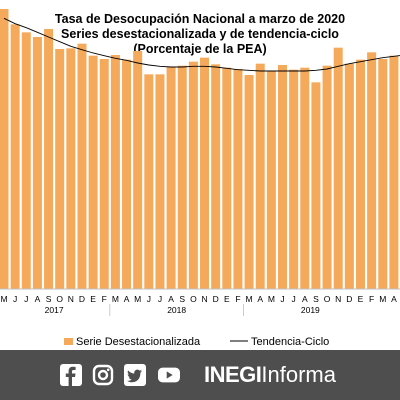 This screenshot has height=400, width=400. What do you see at coordinates (204, 299) in the screenshot?
I see `month-label-18: N` at bounding box center [204, 299].